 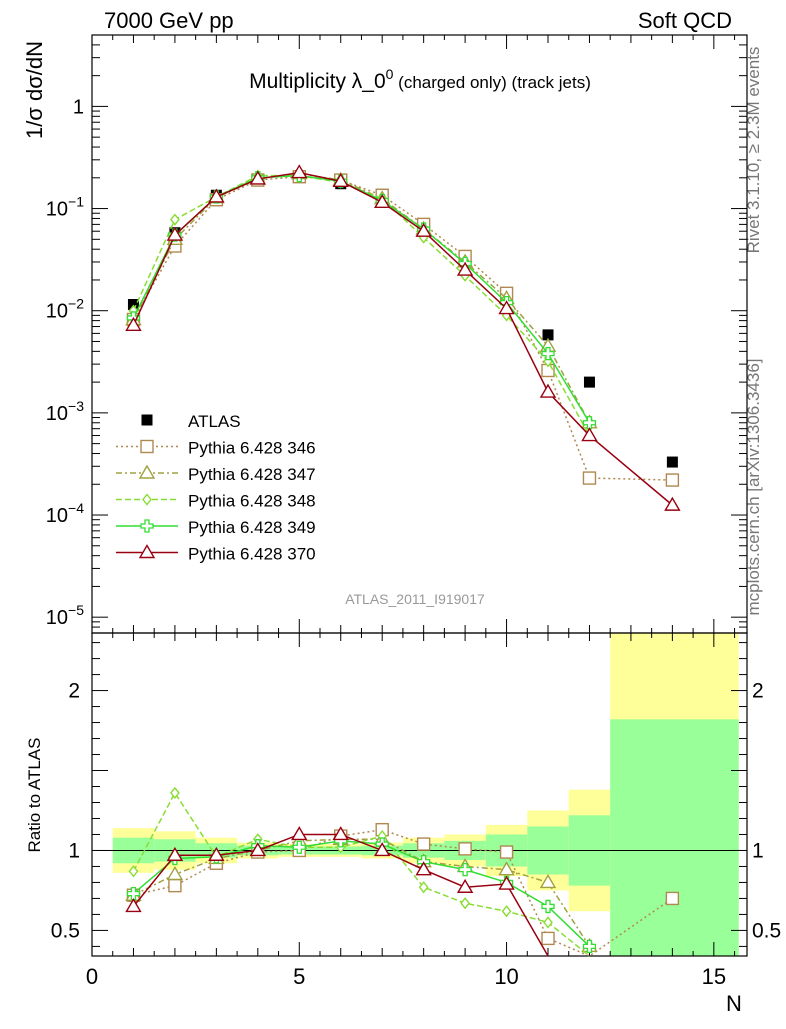 What do you see at coordinates (214, 421) in the screenshot?
I see `legend-entry: ATLAS` at bounding box center [214, 421].